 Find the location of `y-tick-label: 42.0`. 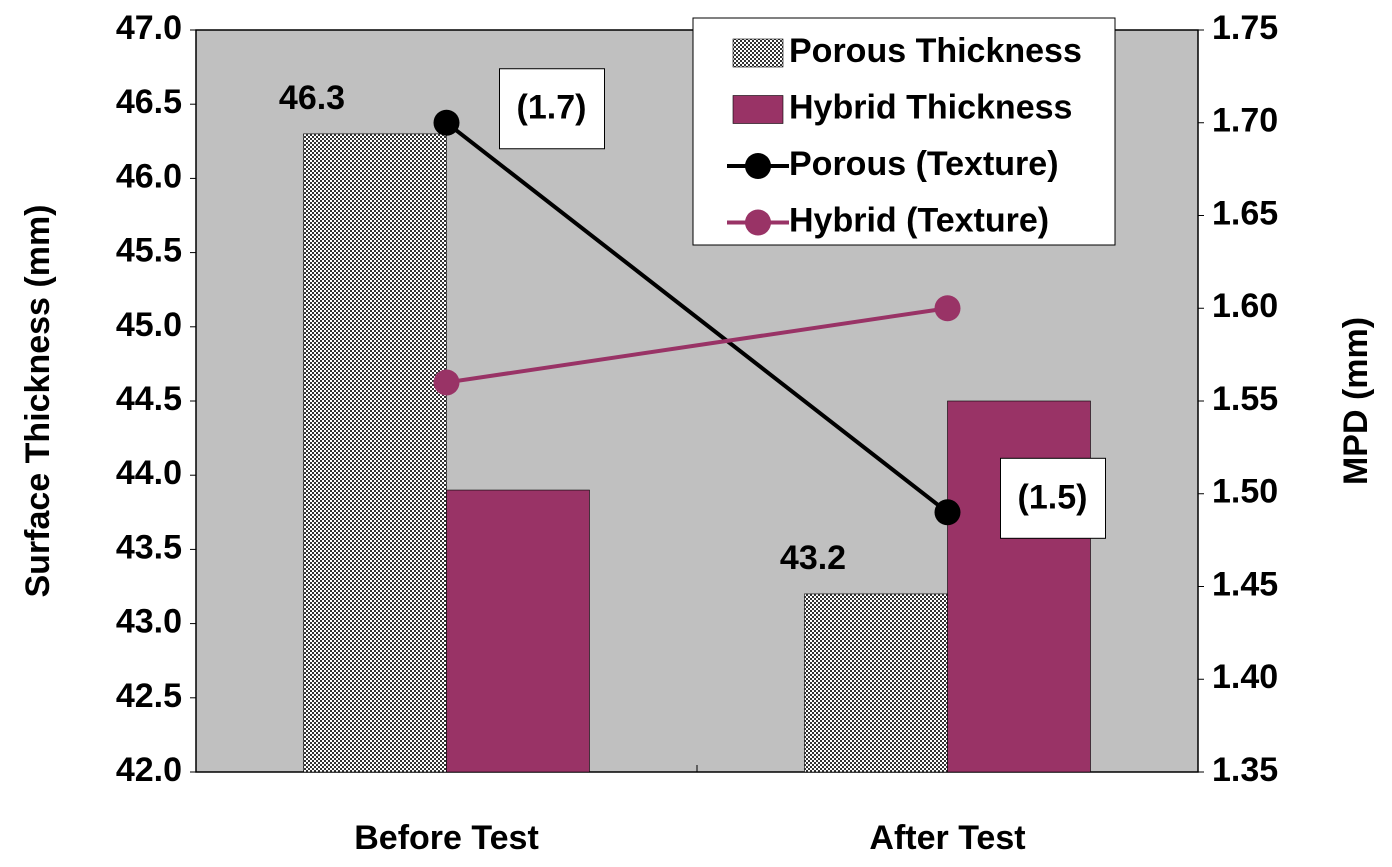

y-tick-label: 42.0 is located at coordinates (149, 770).